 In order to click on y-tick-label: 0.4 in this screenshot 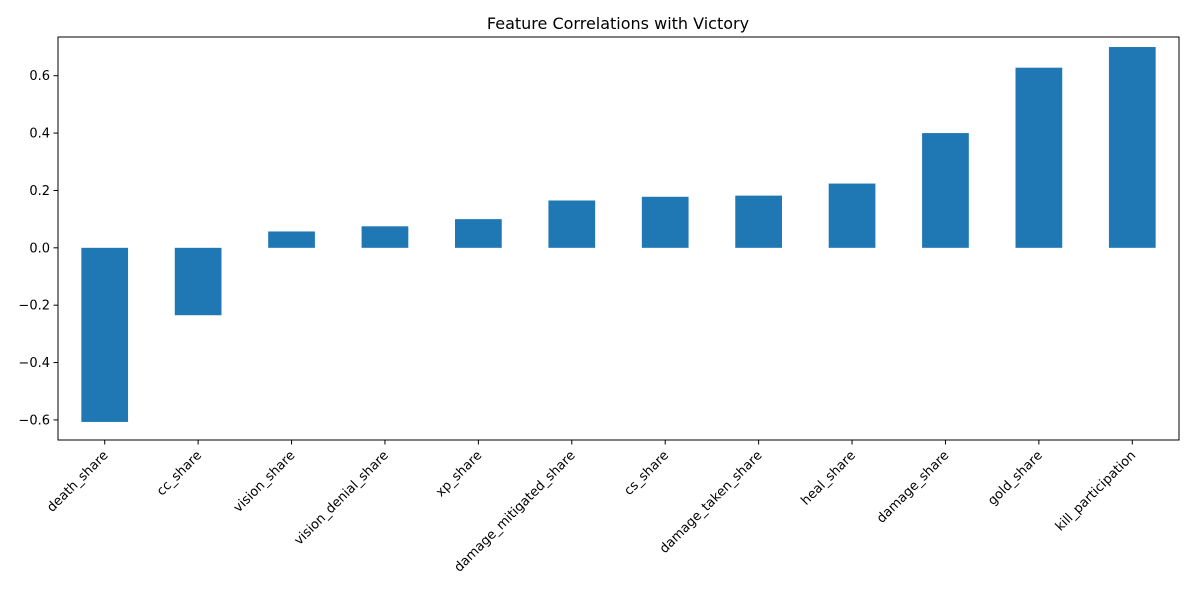, I will do `click(39, 134)`.